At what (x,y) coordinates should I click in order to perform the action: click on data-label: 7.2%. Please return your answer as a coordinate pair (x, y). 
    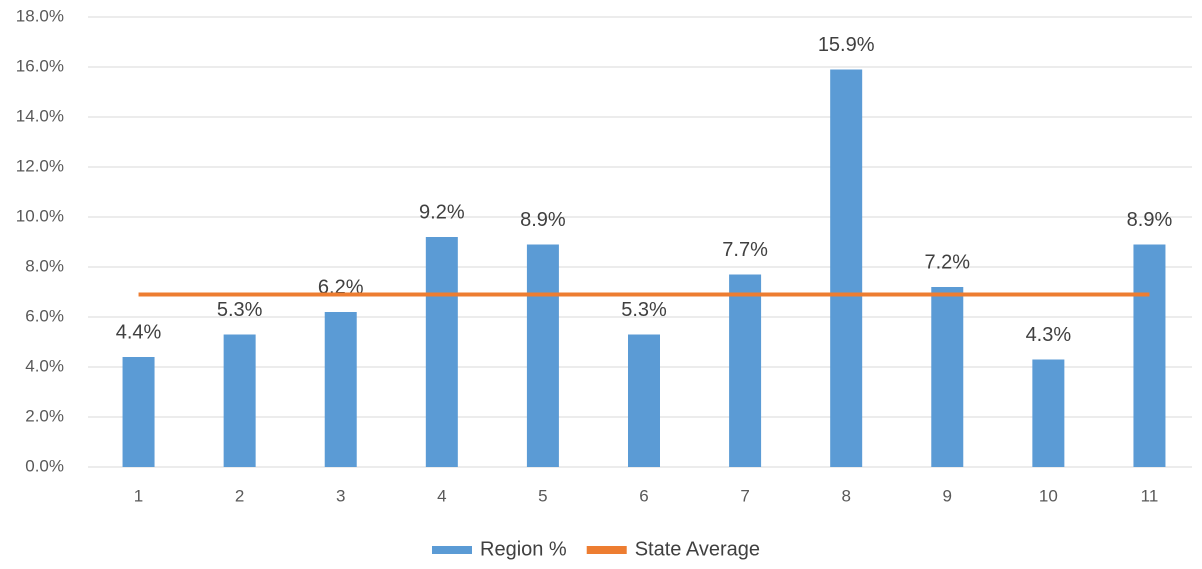
    Looking at the image, I should click on (947, 262).